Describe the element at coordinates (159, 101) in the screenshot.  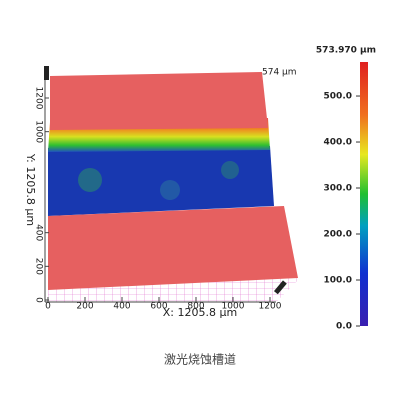
I see `upper-plateau` at that location.